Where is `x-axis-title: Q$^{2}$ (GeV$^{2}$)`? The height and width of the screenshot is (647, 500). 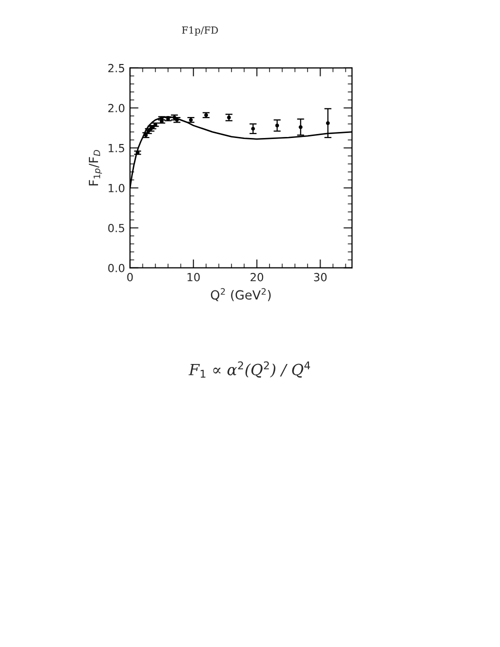 x-axis-title: Q$^{2}$ (GeV$^{2}$) is located at coordinates (240, 295).